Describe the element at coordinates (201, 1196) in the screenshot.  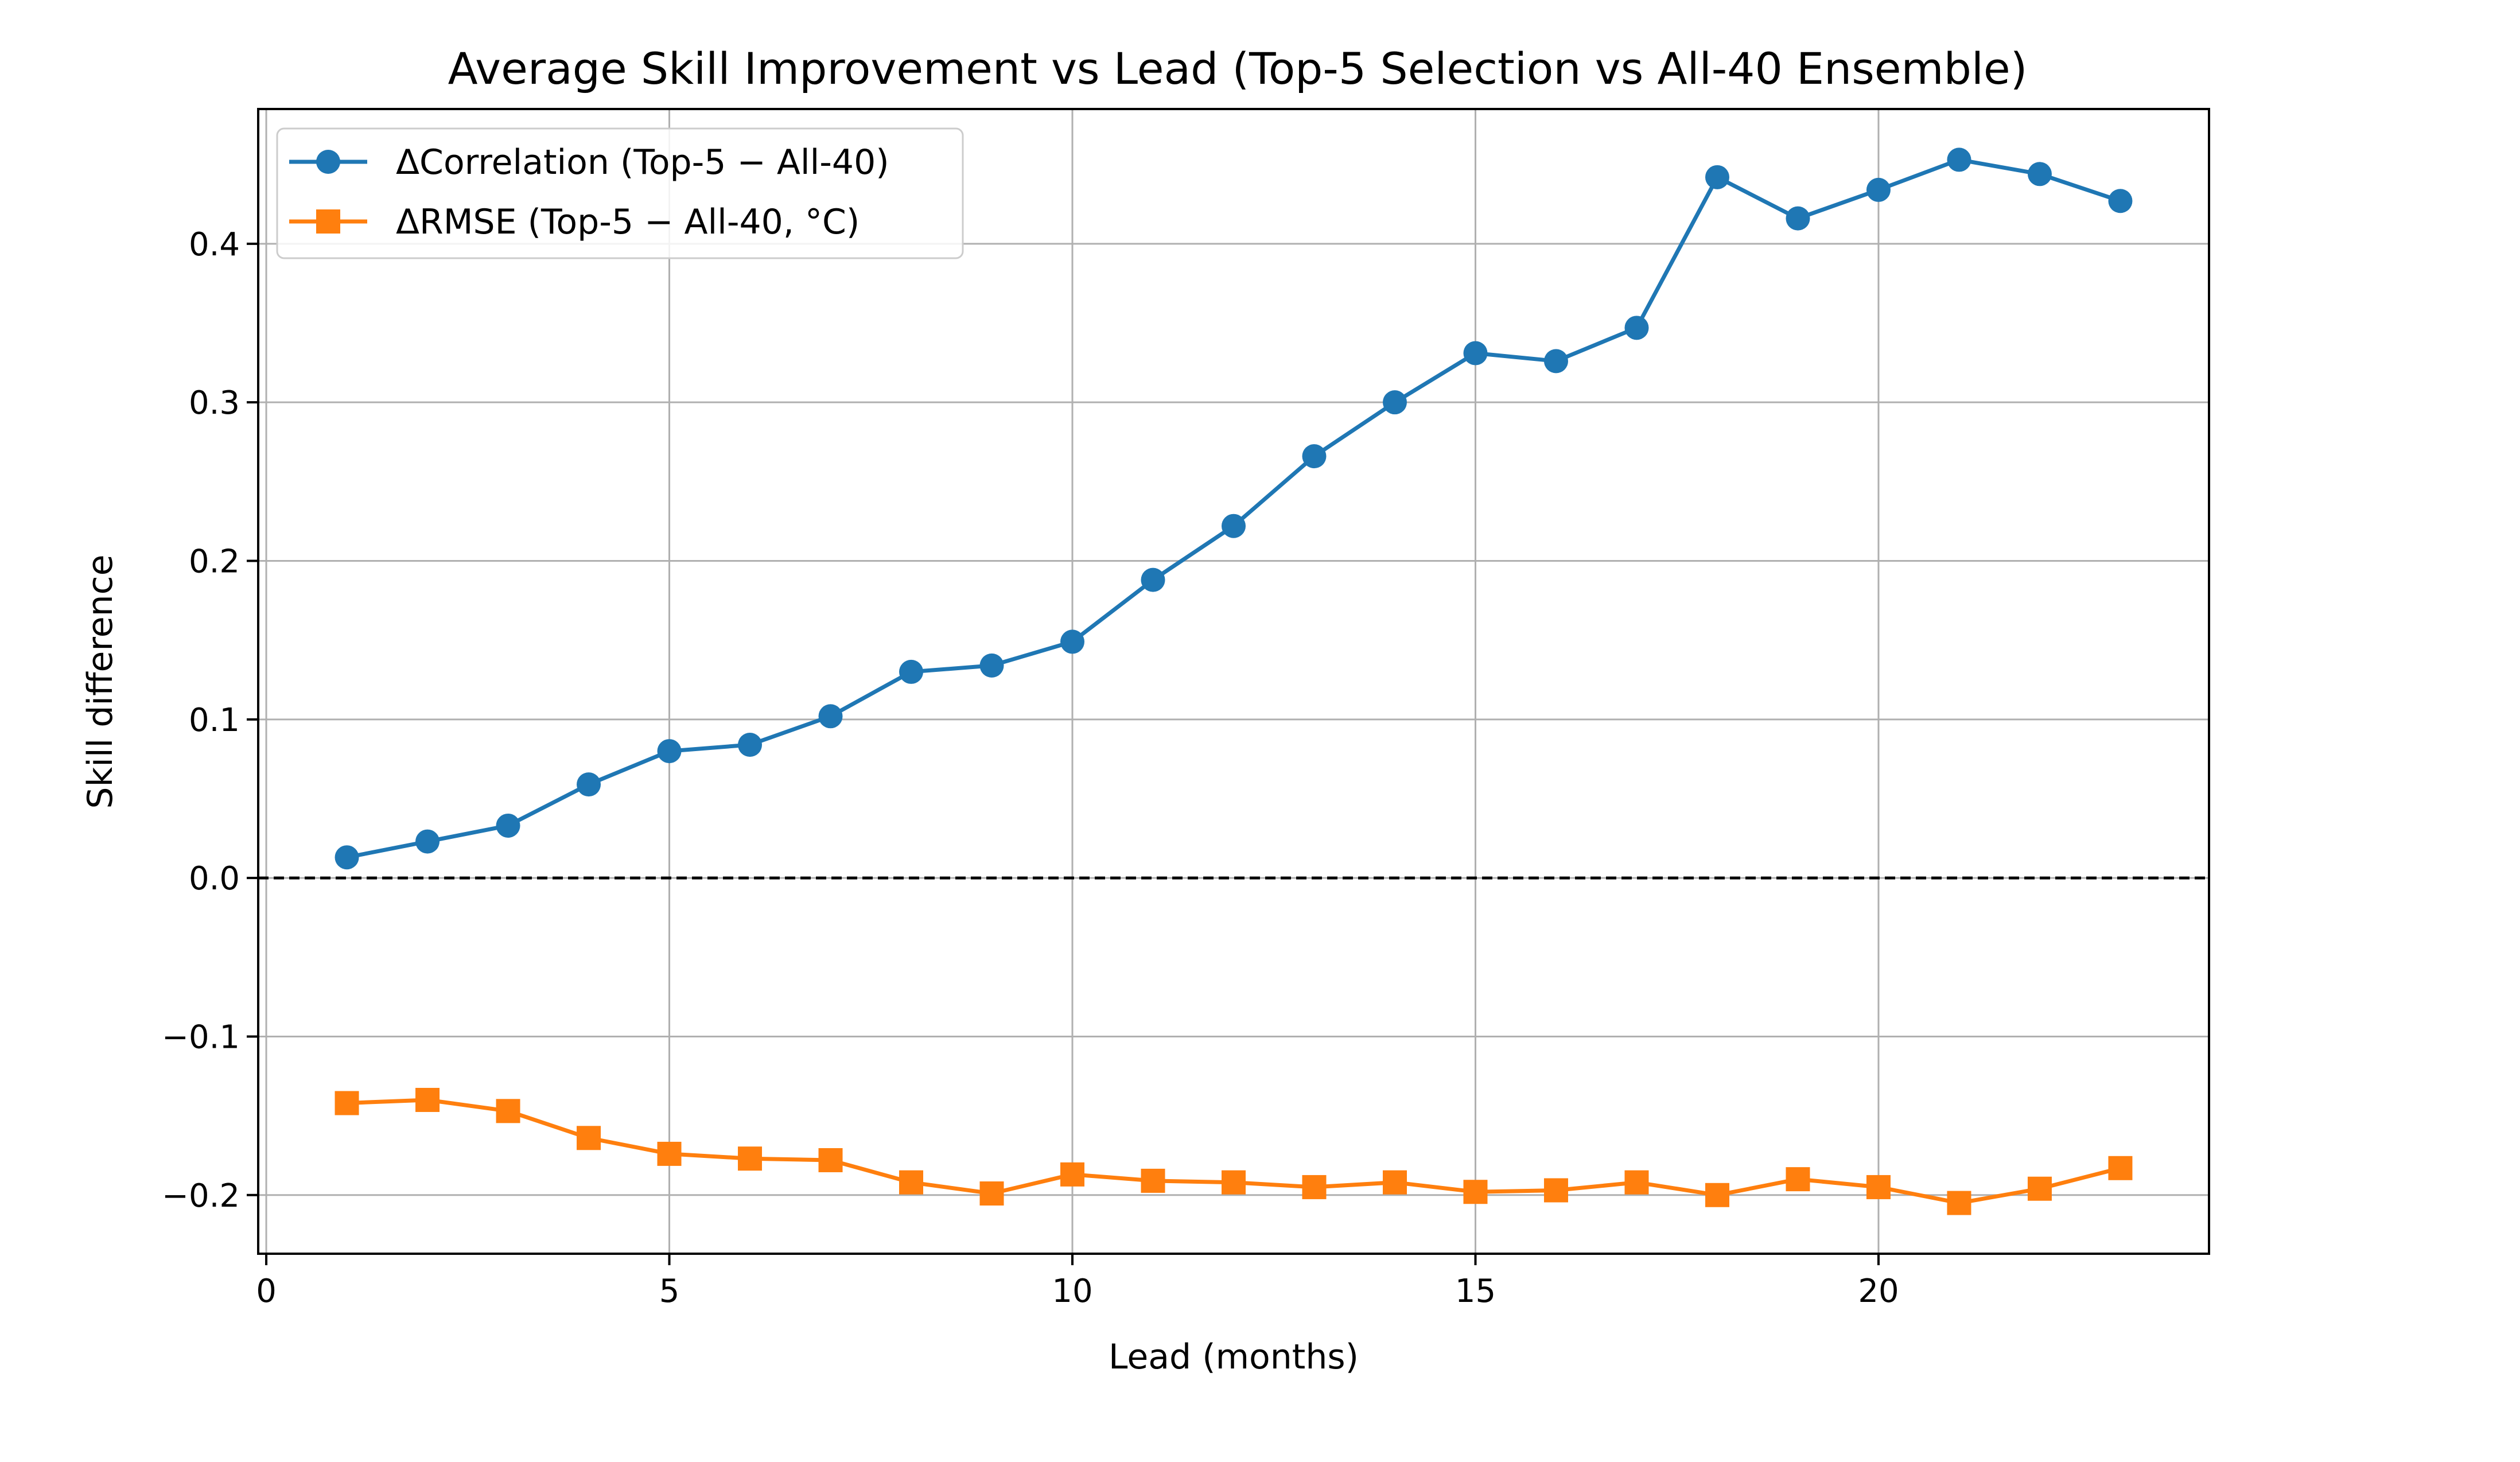
I see `y-tick-label: −0.2` at that location.